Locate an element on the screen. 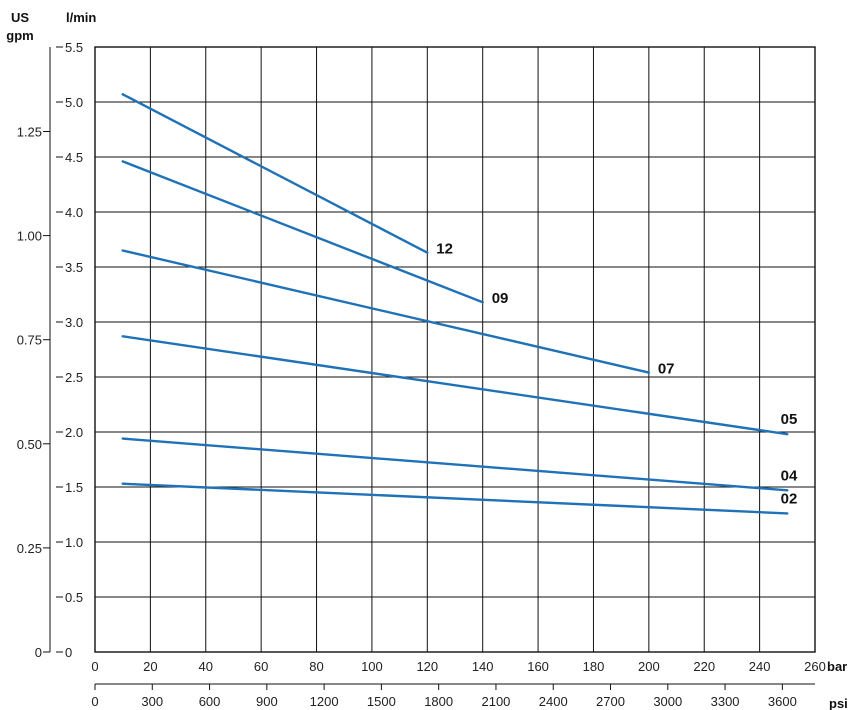 The height and width of the screenshot is (710, 860). psi-unit-label: psi is located at coordinates (838, 703).